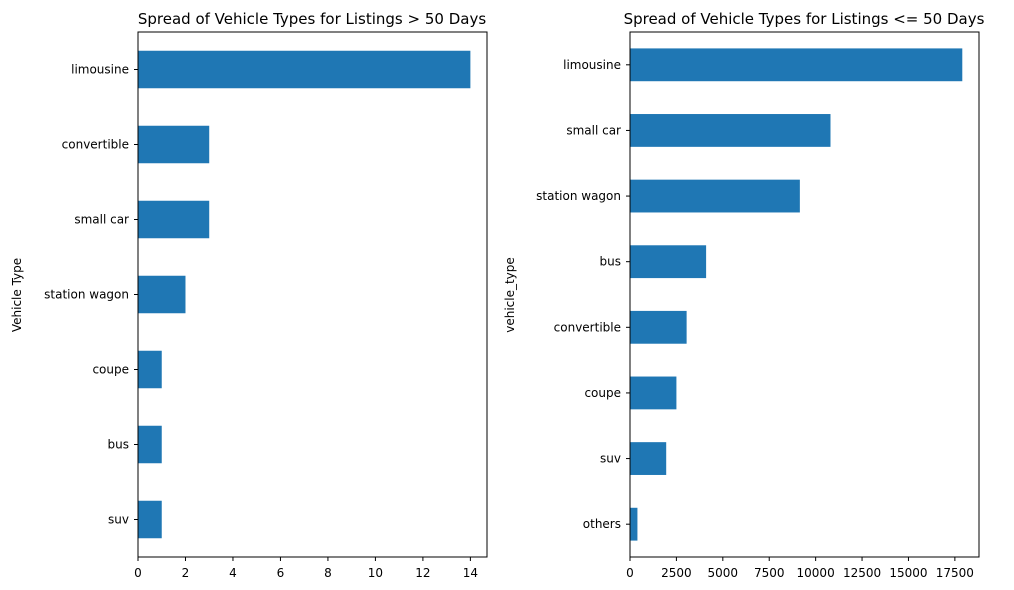 Image resolution: width=1014 pixels, height=590 pixels. Describe the element at coordinates (281, 573) in the screenshot. I see `left-x-tick-label: 6` at that location.